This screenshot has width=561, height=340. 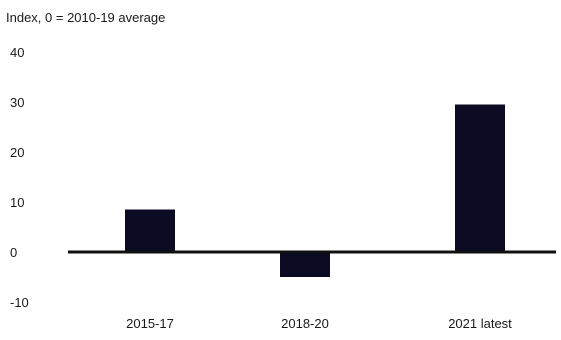 I want to click on y-tick-label: 0, so click(x=13, y=252).